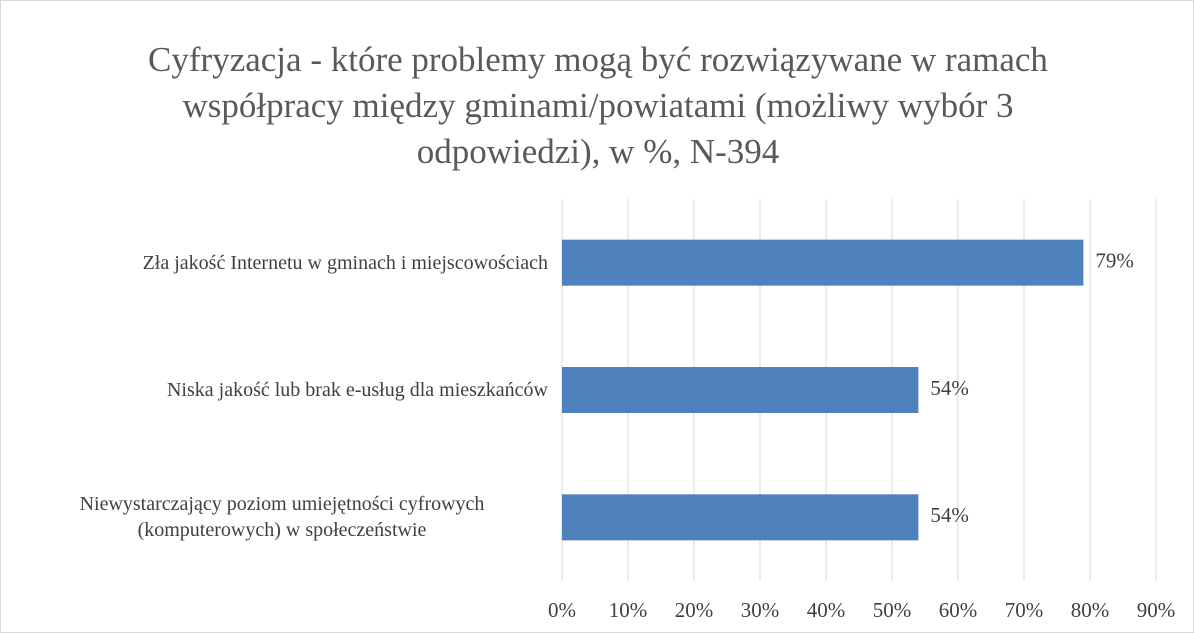 The width and height of the screenshot is (1194, 633). I want to click on x-tick-label: 70%, so click(1024, 610).